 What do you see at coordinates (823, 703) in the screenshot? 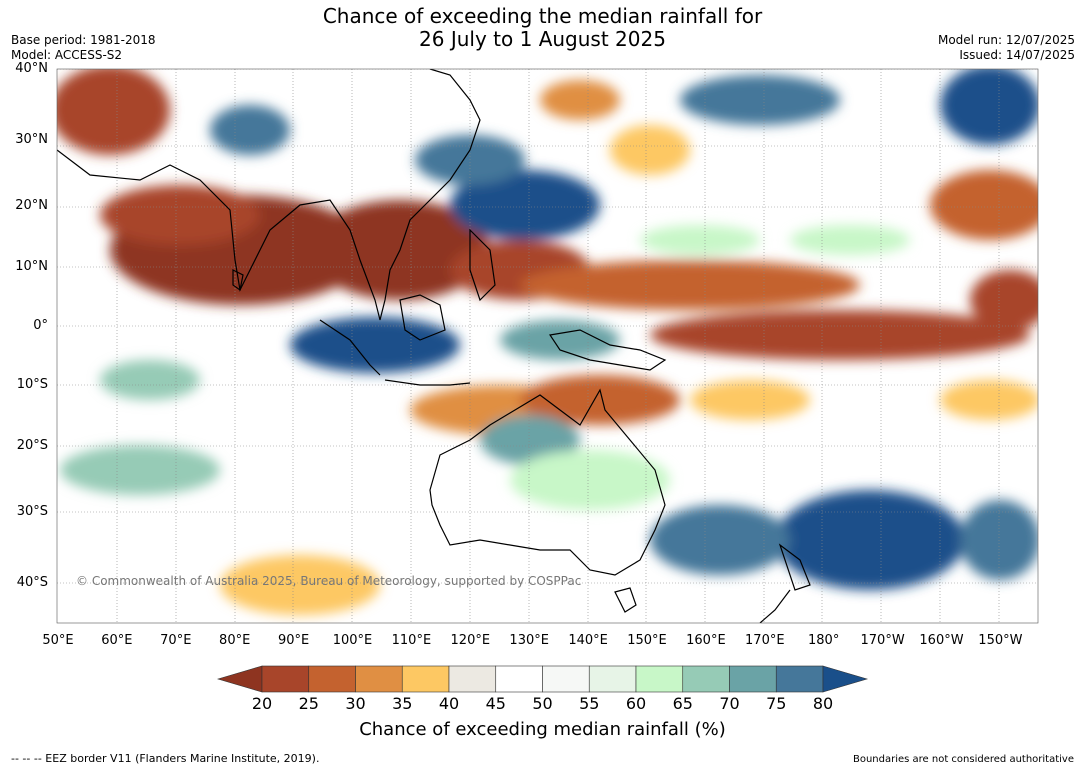
I see `colorbar-tick-label: 80` at bounding box center [823, 703].